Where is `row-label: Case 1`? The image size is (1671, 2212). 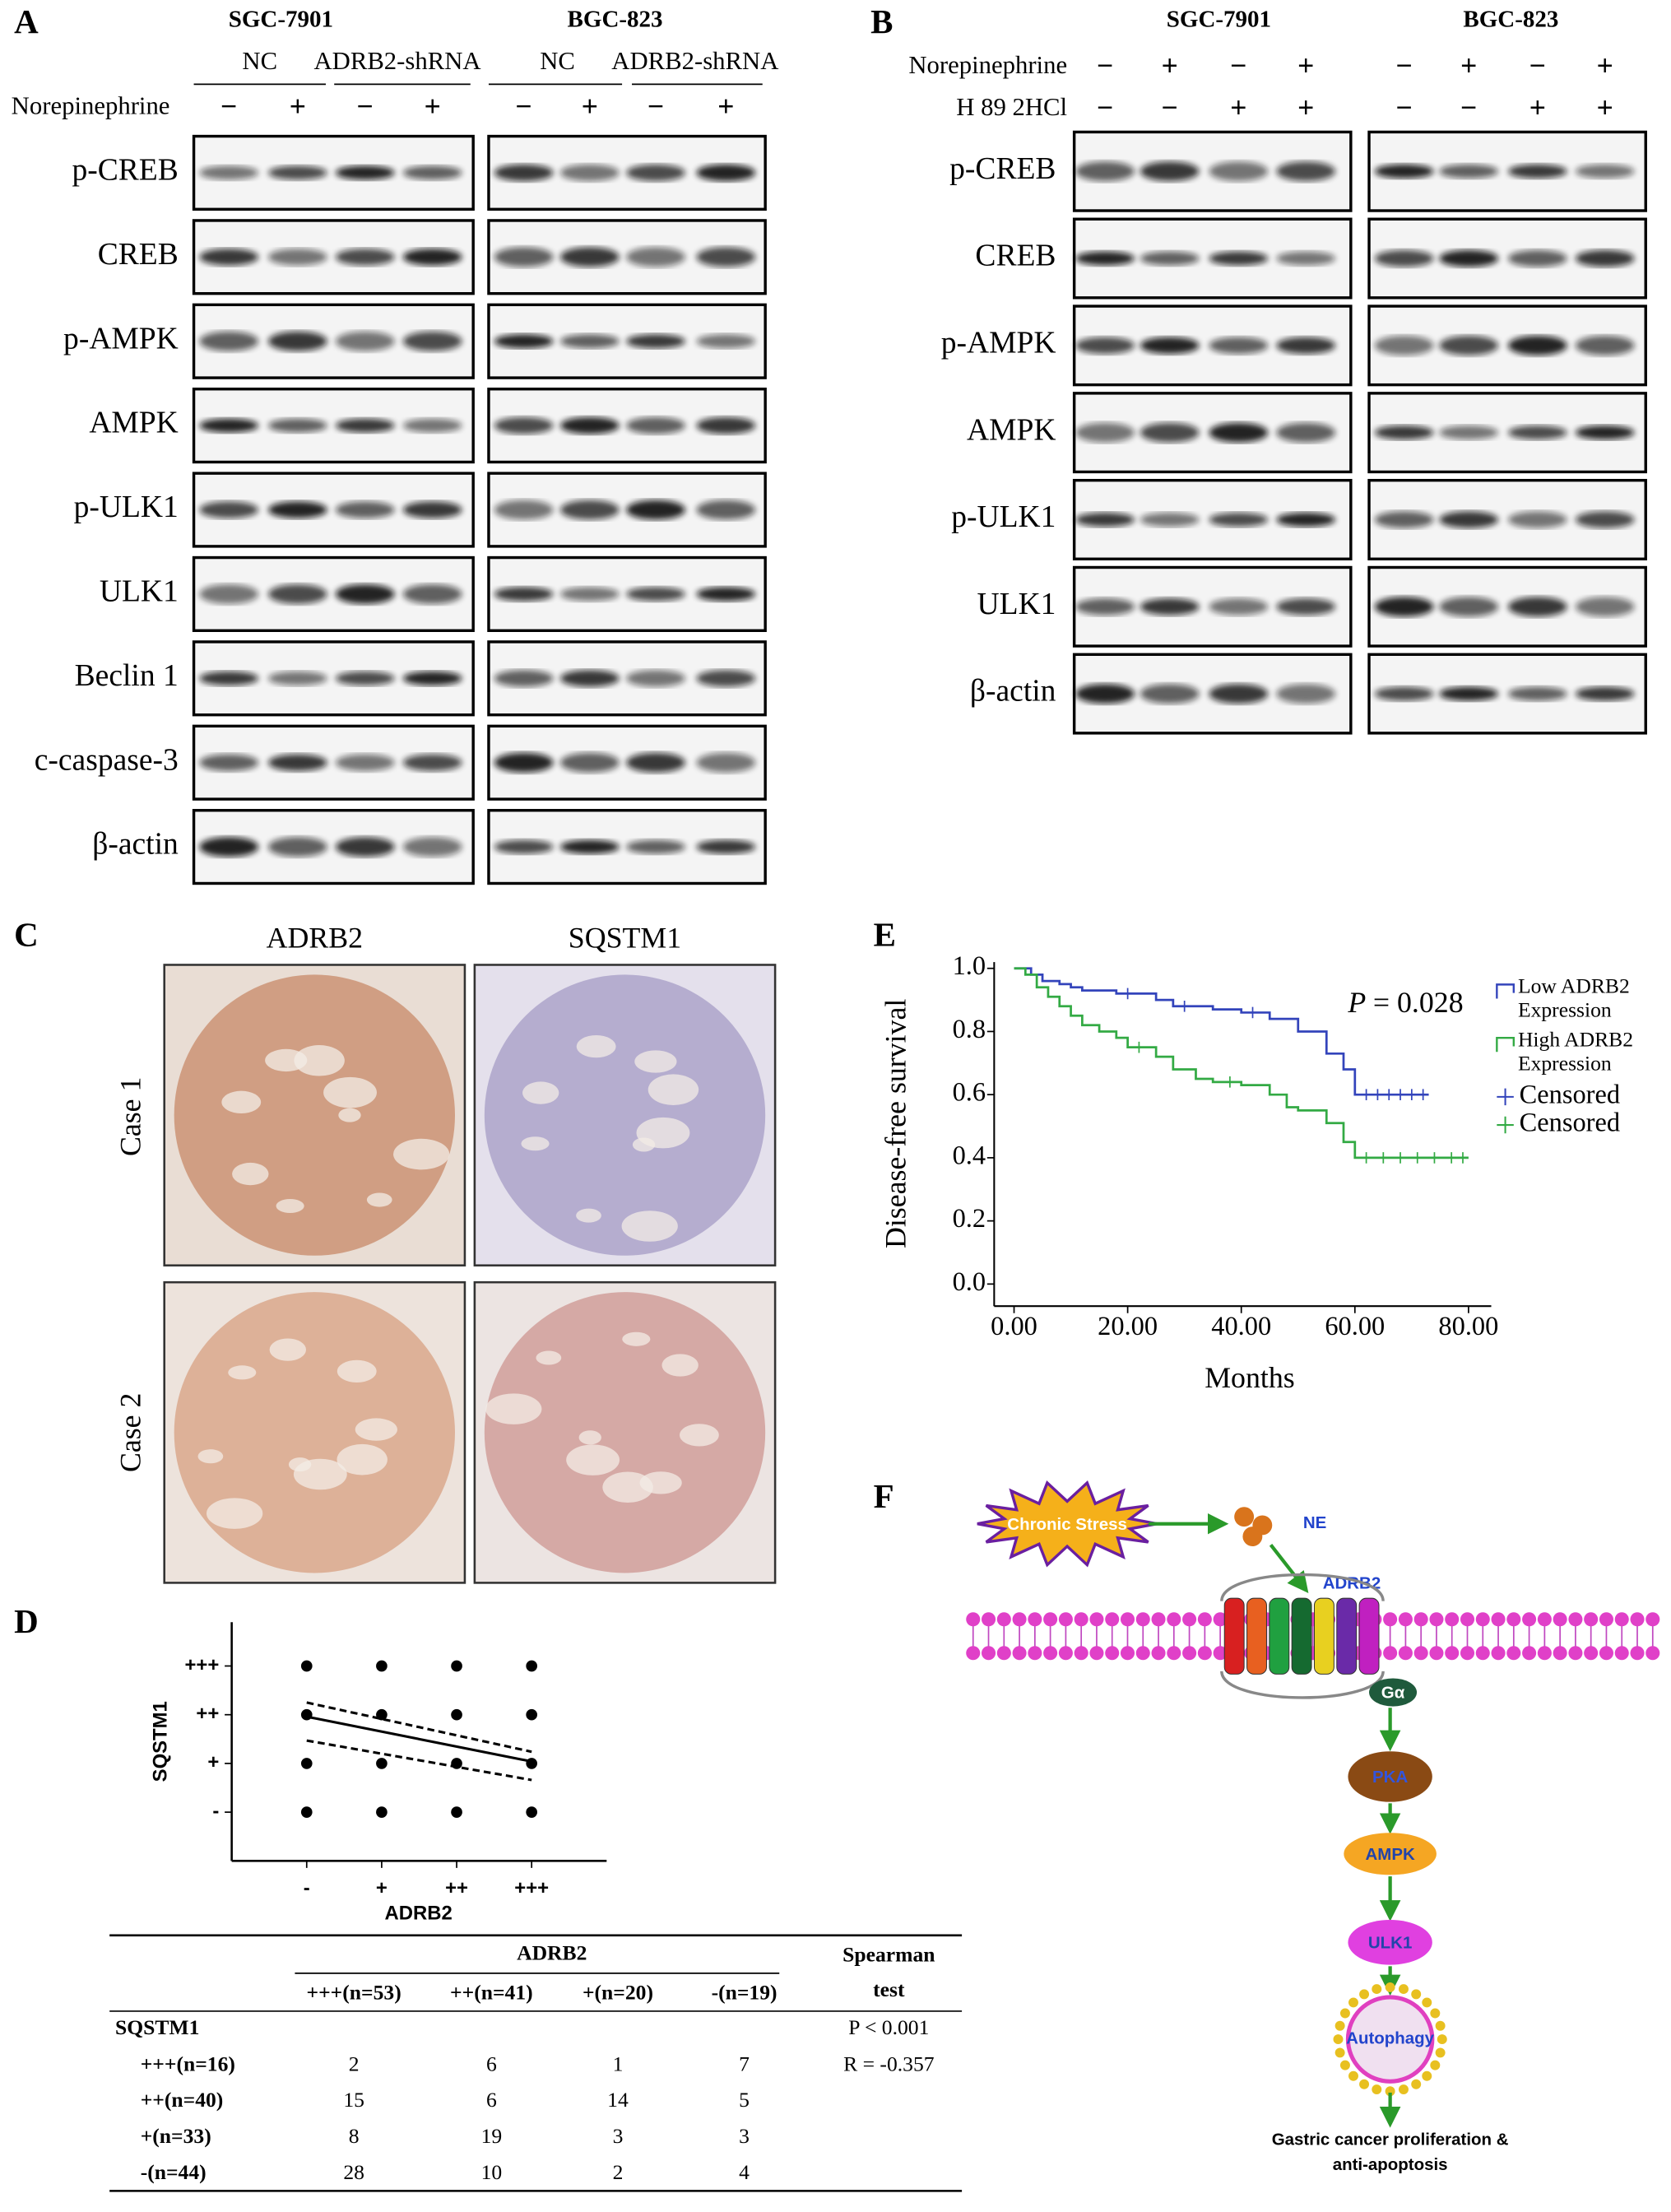
row-label: Case 1 is located at coordinates (130, 1117).